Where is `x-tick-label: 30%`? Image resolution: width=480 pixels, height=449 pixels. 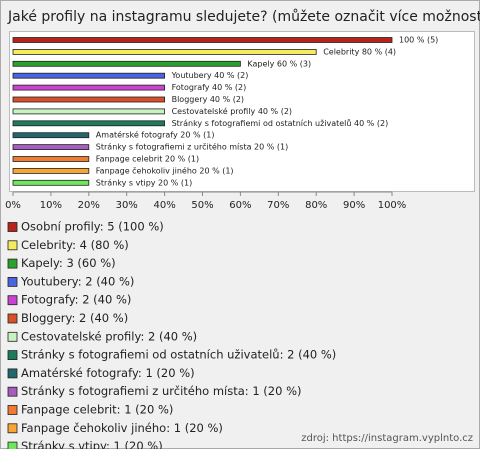
x-tick-label: 30% is located at coordinates (127, 205).